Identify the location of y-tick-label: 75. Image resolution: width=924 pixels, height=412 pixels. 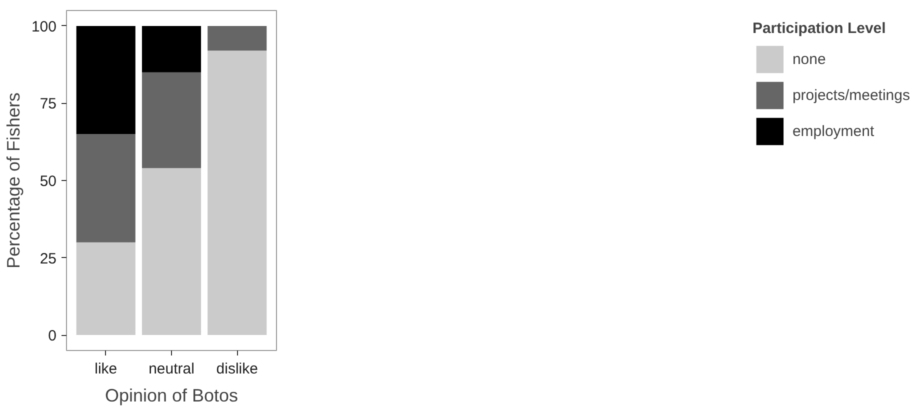
(48, 104).